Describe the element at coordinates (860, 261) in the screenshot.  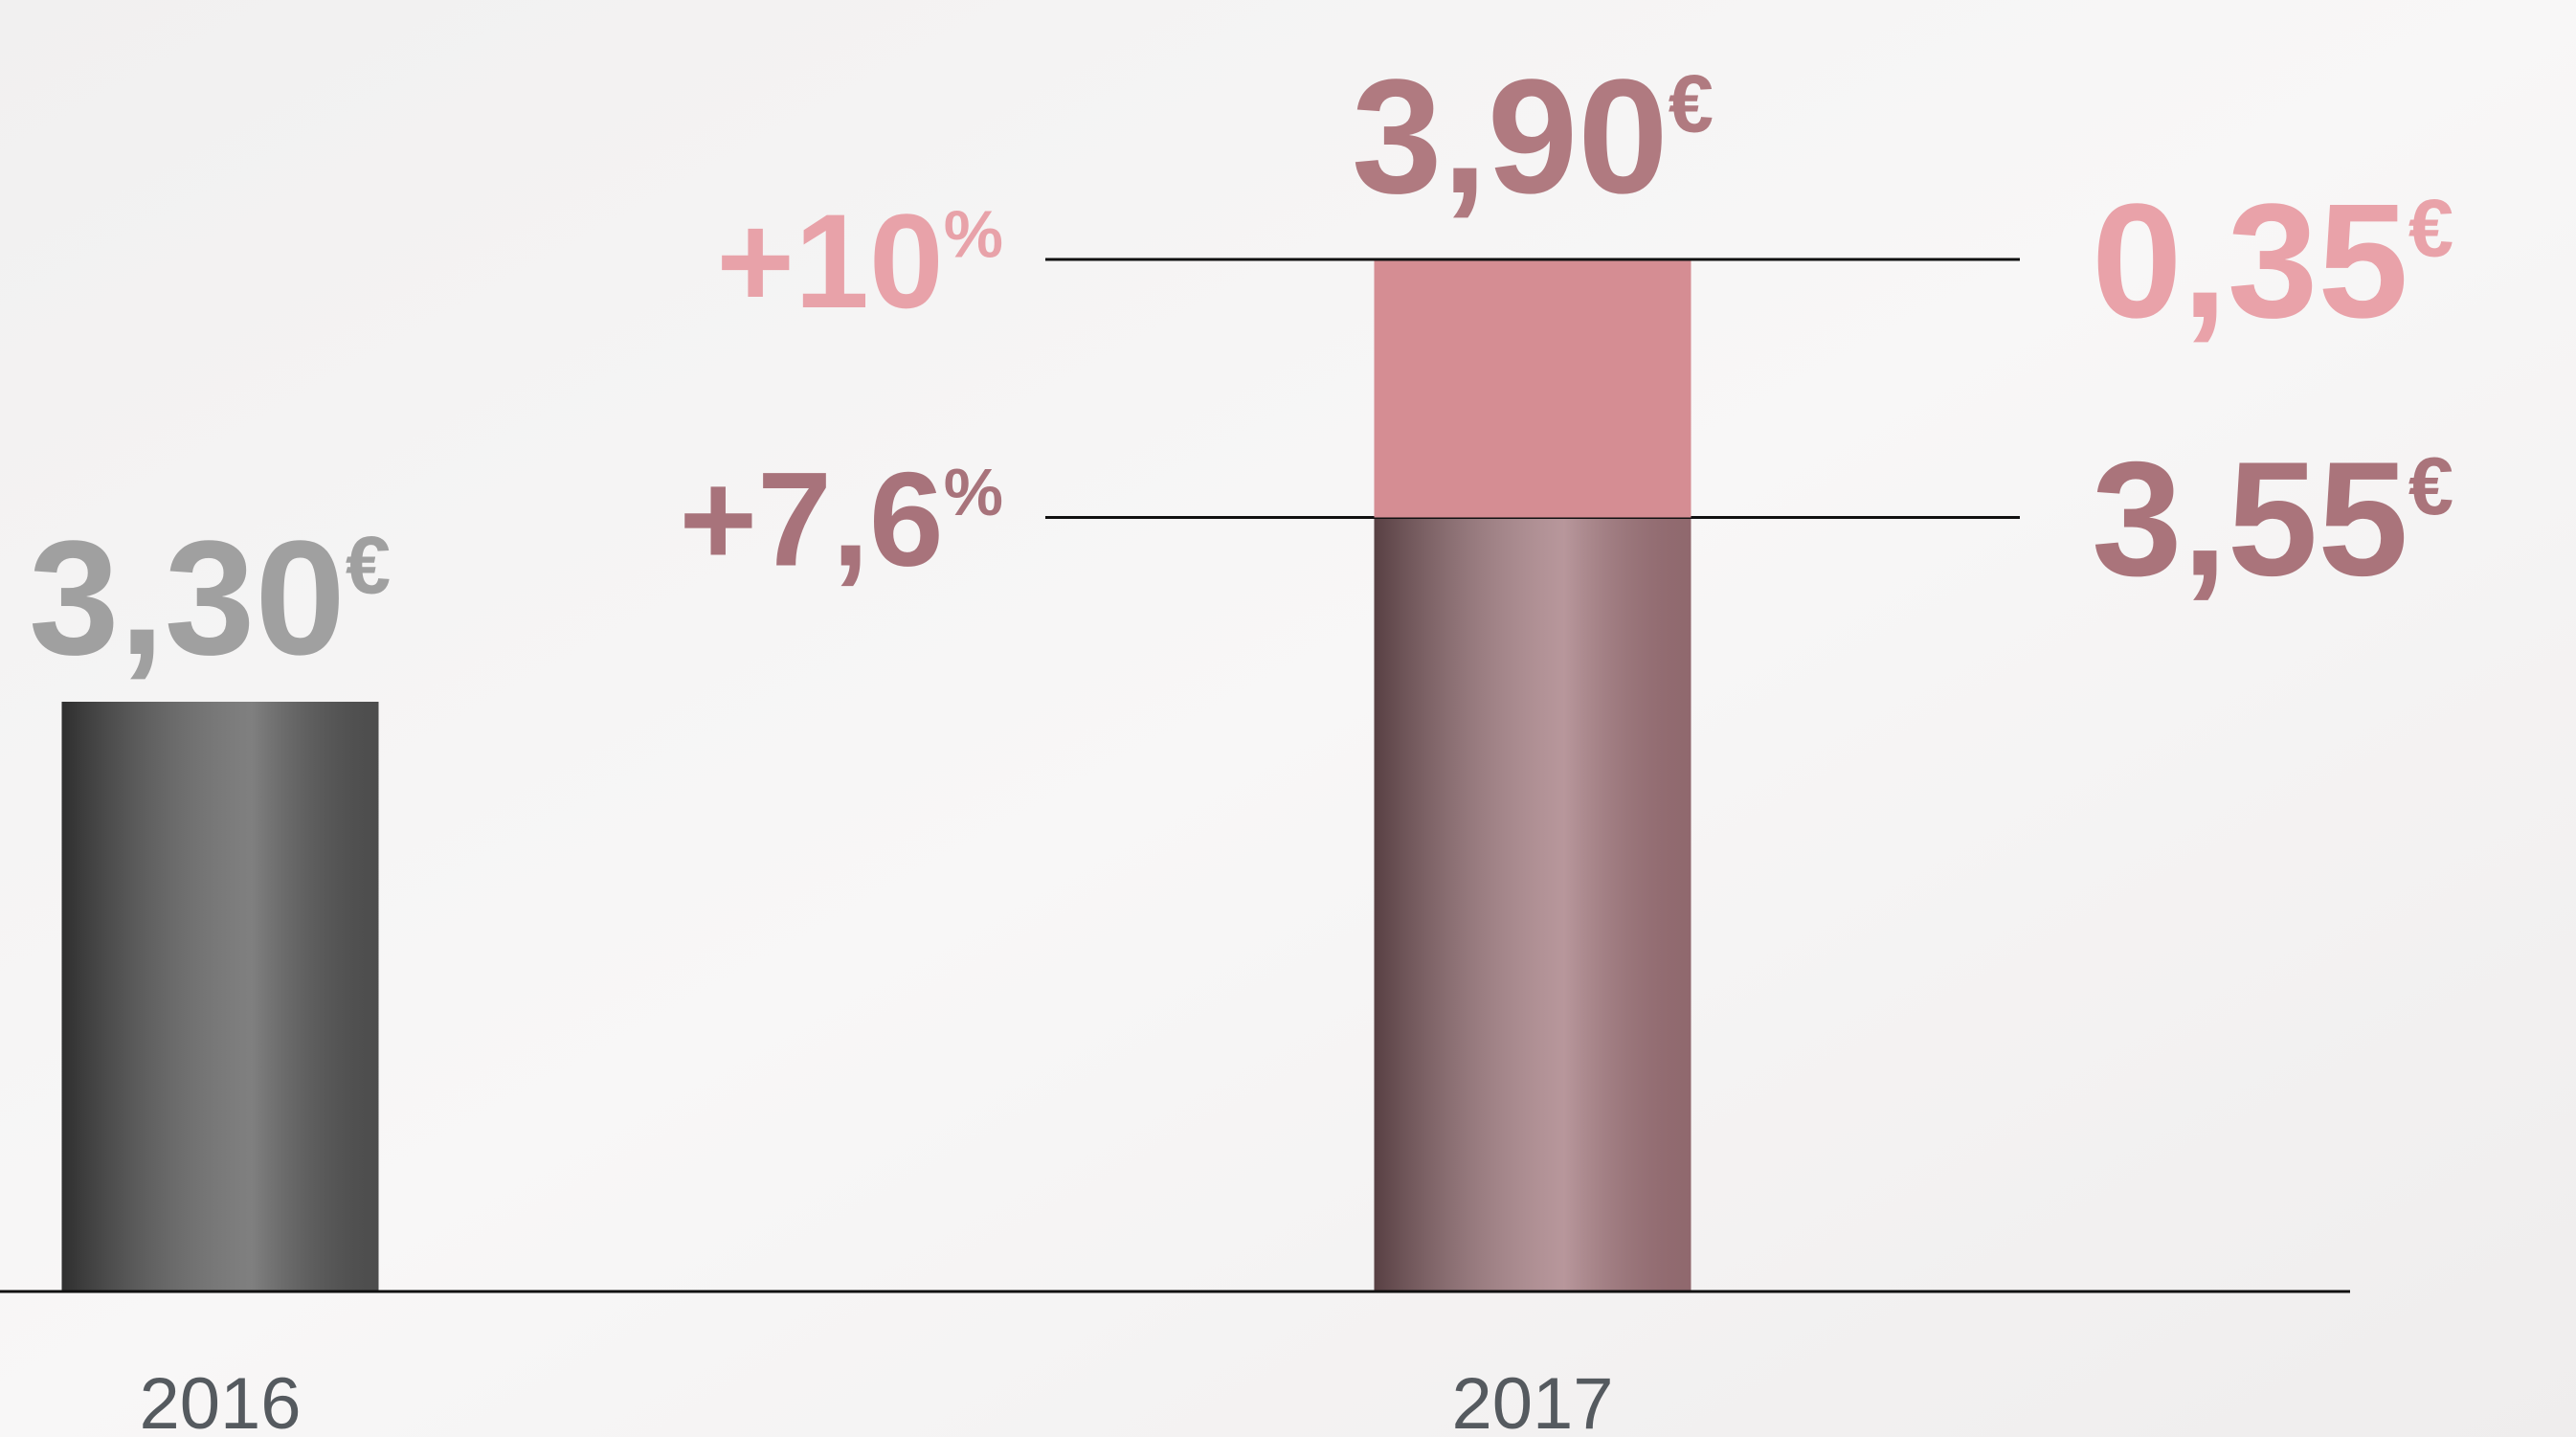
I see `change-label: +10%` at that location.